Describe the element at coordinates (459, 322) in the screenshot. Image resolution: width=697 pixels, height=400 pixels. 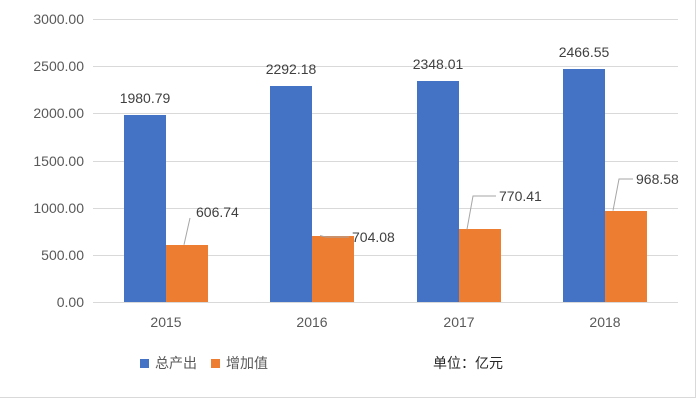
I see `x-tick-label: 2017` at that location.